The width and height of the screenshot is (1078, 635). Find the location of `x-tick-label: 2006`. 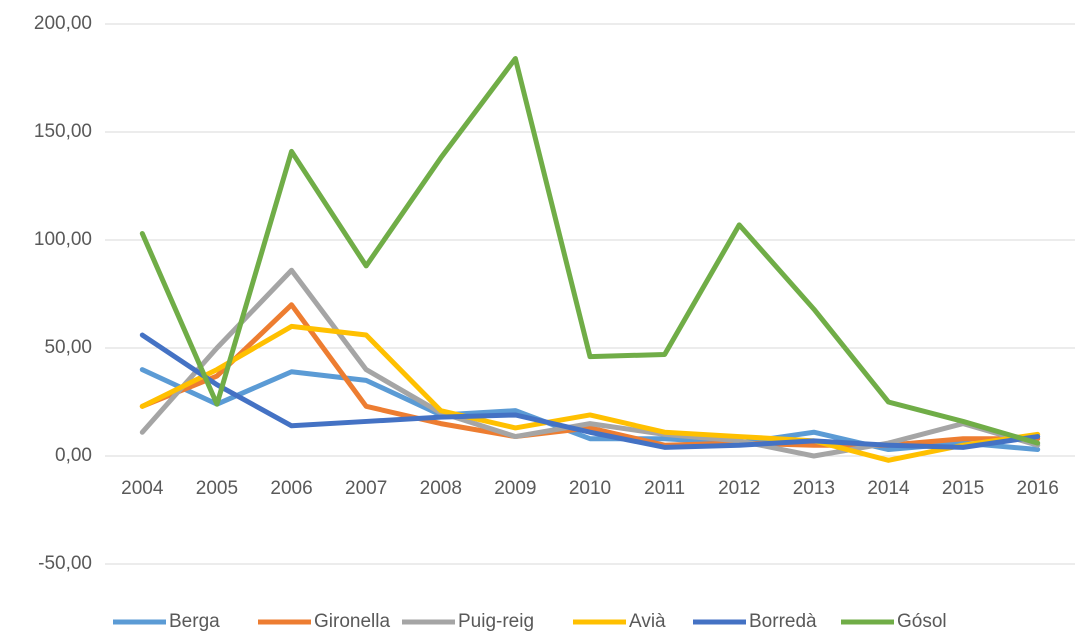

x-tick-label: 2006 is located at coordinates (291, 488).